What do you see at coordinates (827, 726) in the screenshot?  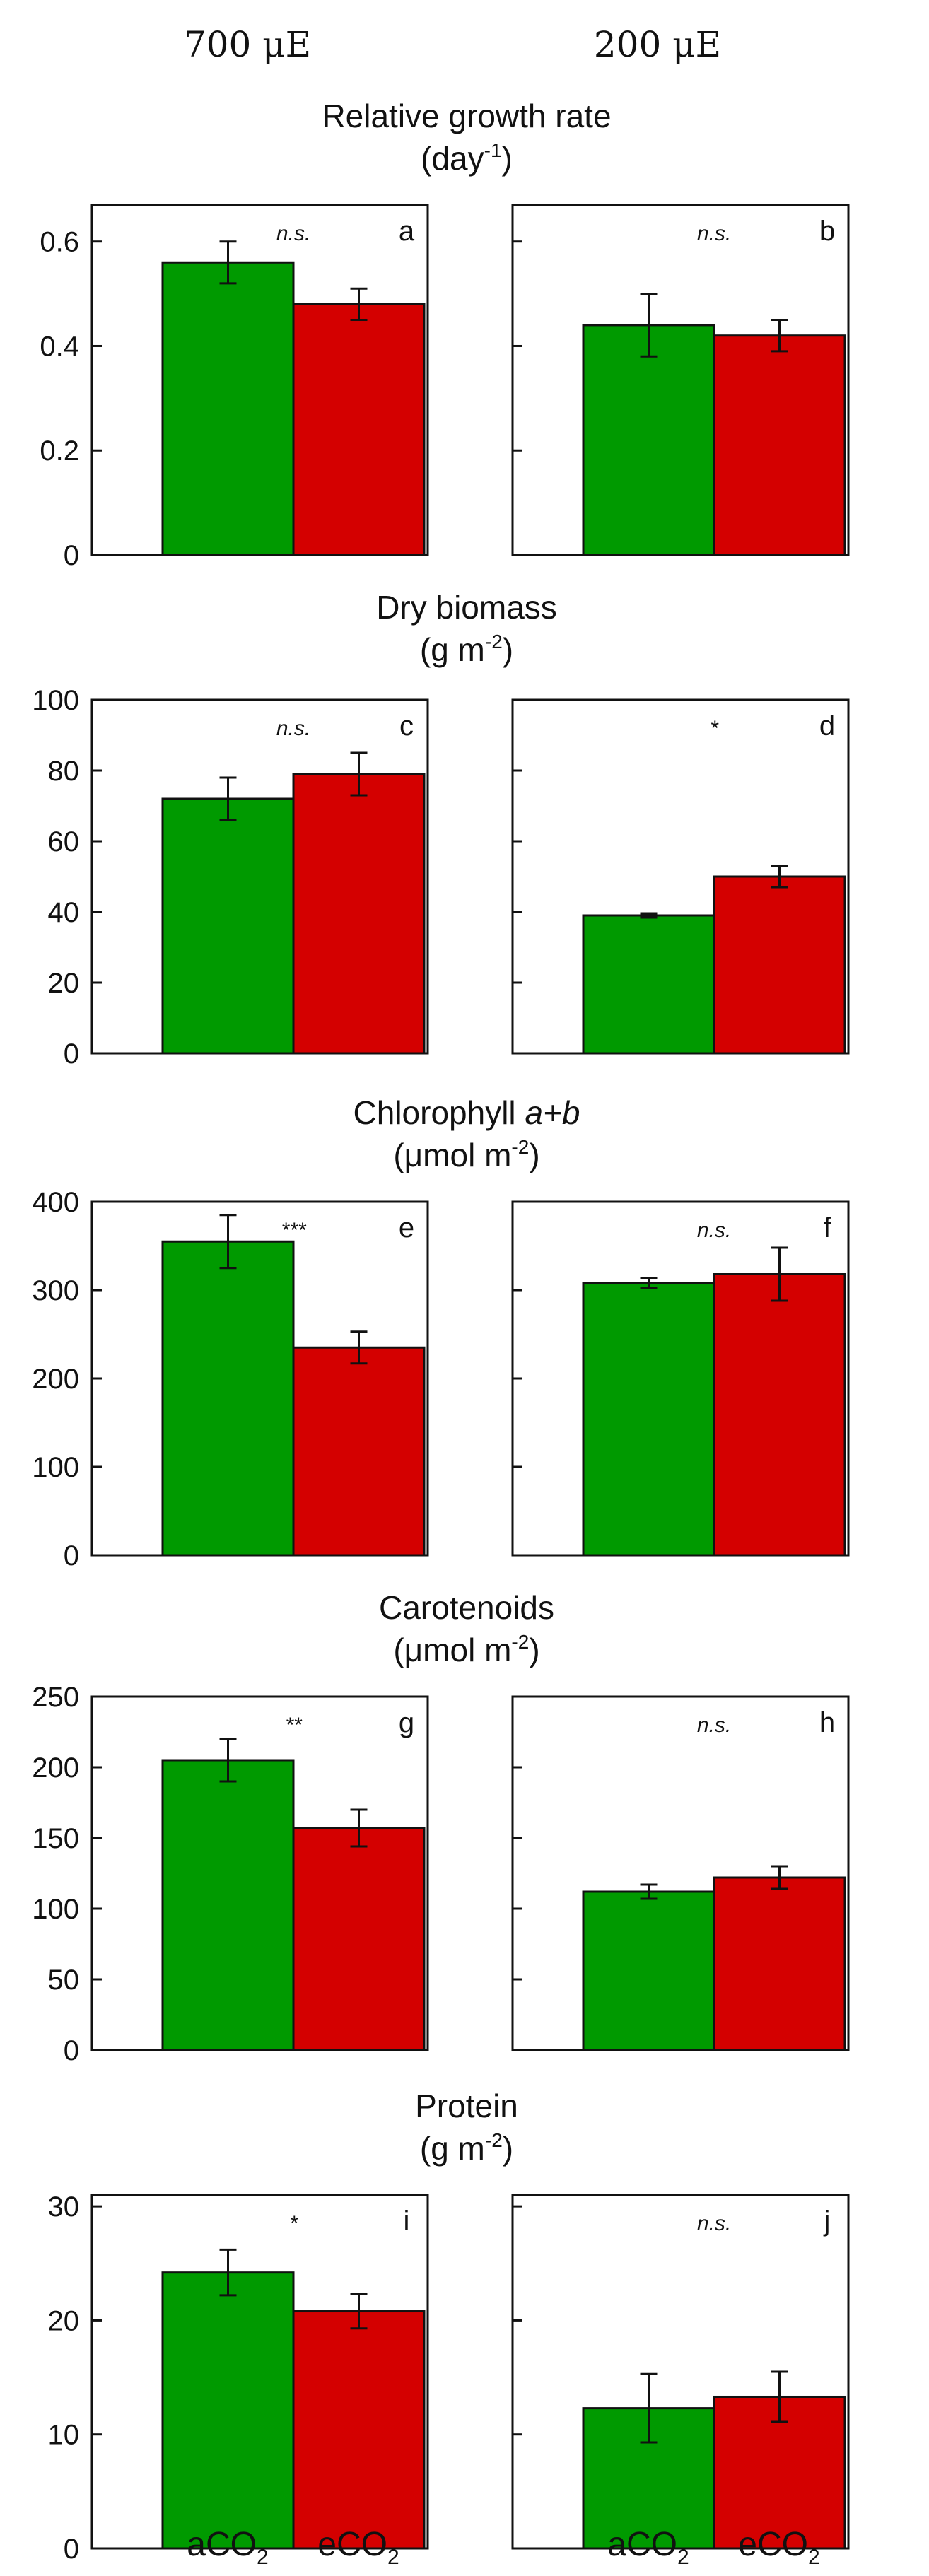 I see `panel-letter: d` at bounding box center [827, 726].